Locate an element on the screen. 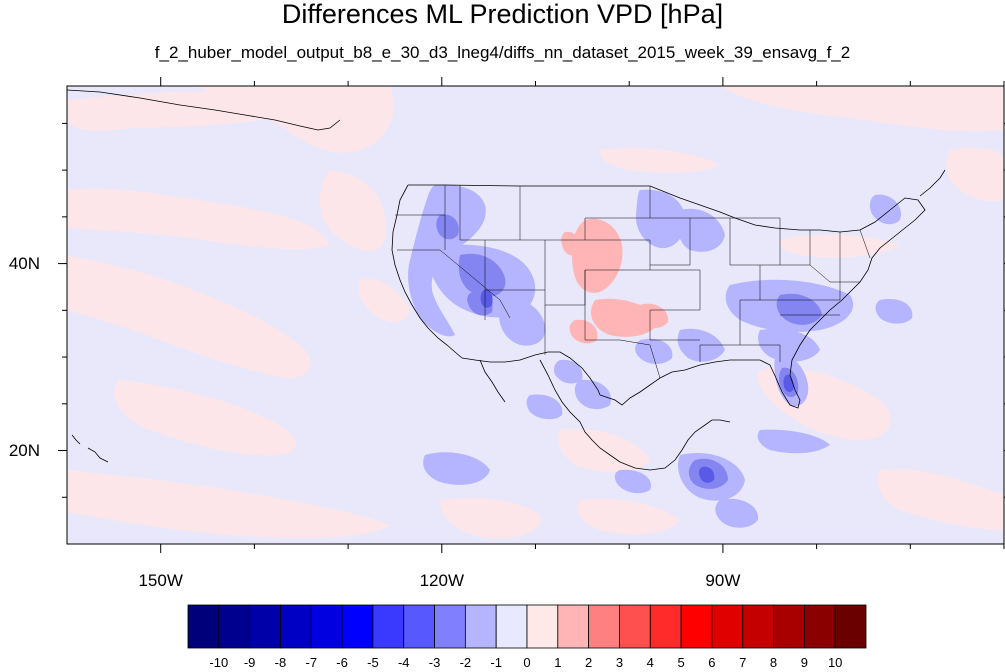 This screenshot has height=672, width=1005. colorbar-level-label: -8 is located at coordinates (280, 662).